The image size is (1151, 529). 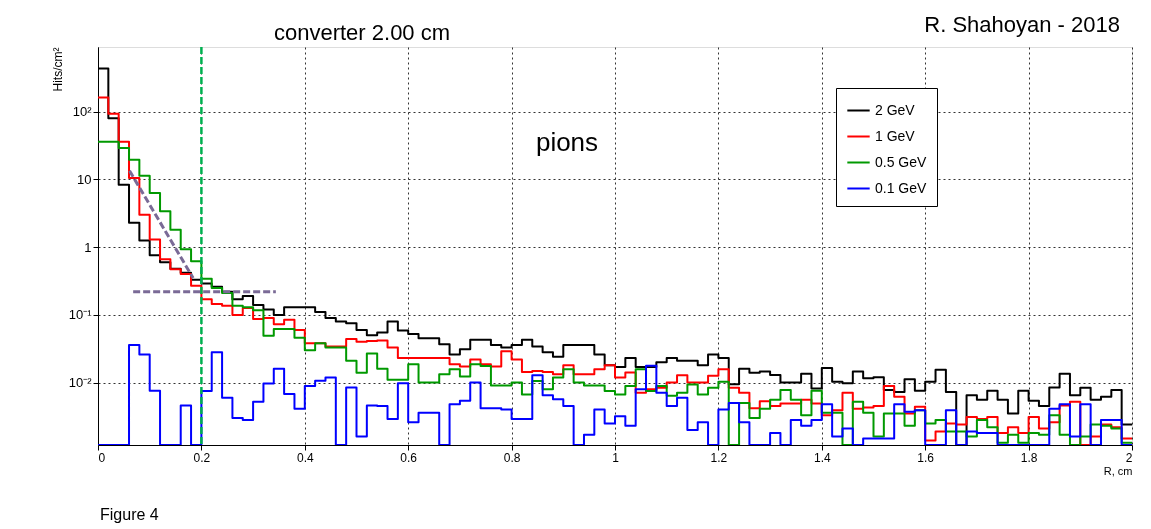 What do you see at coordinates (82, 112) in the screenshot?
I see `y-tick-label: 10²` at bounding box center [82, 112].